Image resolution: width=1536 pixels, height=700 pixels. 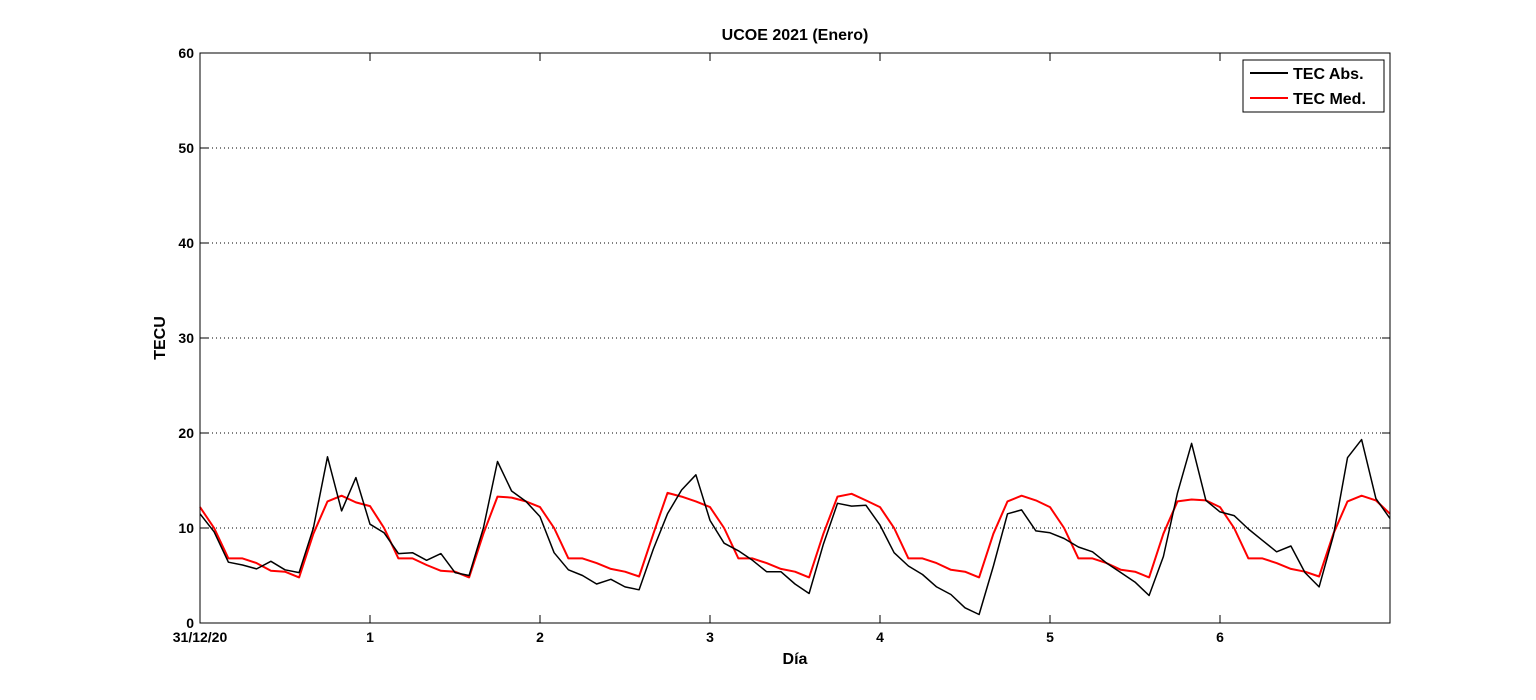 I want to click on x-tick-label: 2, so click(x=540, y=637).